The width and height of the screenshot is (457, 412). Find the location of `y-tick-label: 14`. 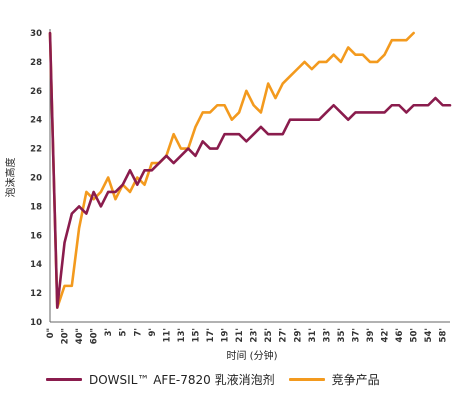

y-tick-label: 14 is located at coordinates (36, 265).